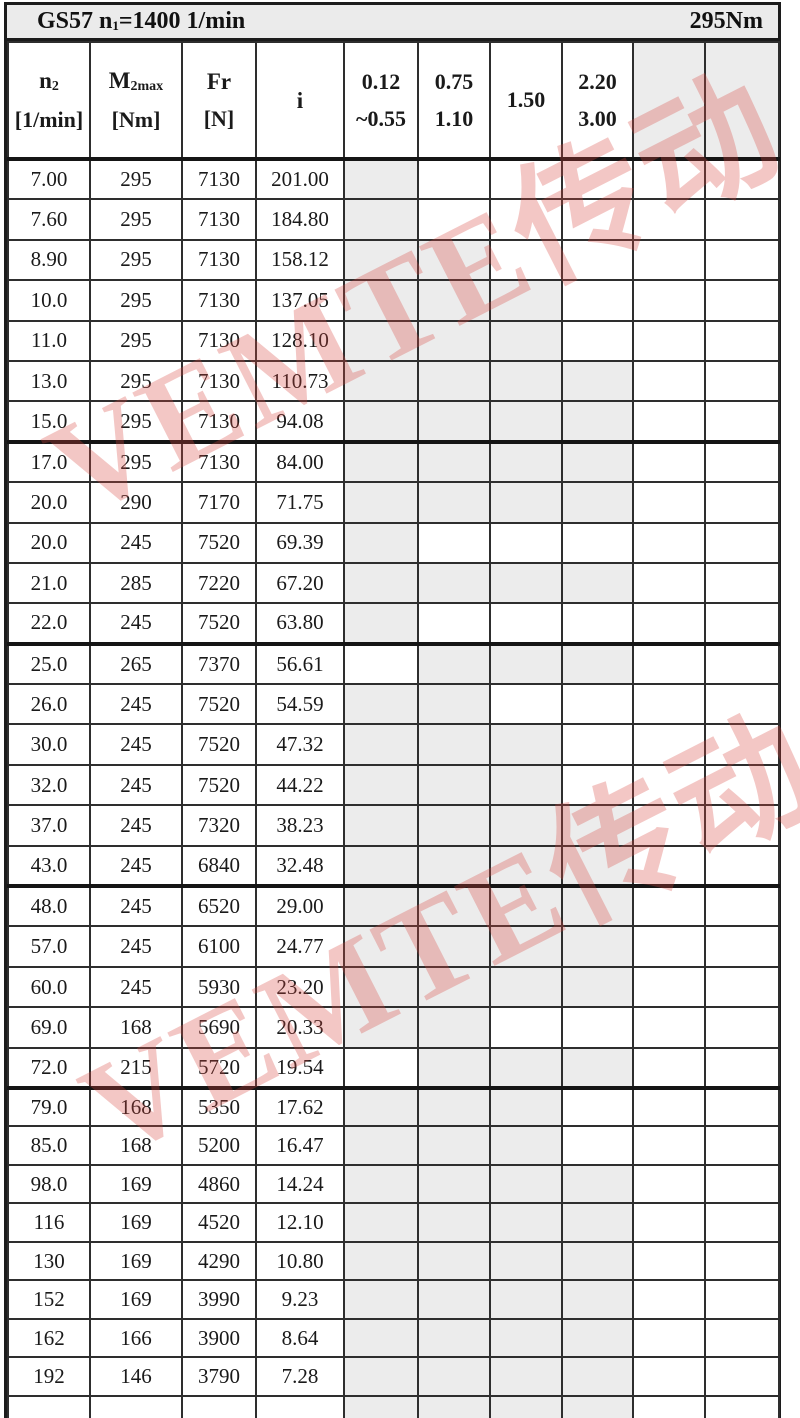  I want to click on cell-ratio: 71.75, so click(300, 502).